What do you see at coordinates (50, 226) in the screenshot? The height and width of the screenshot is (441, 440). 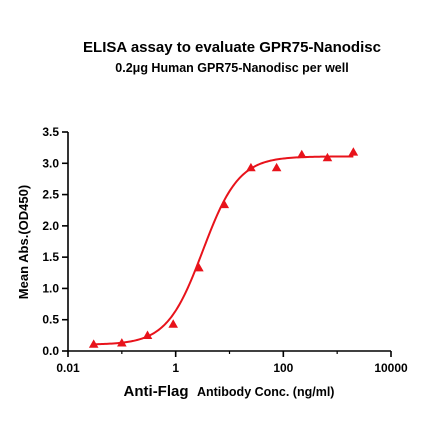 I see `y-tick-label: 2.0` at bounding box center [50, 226].